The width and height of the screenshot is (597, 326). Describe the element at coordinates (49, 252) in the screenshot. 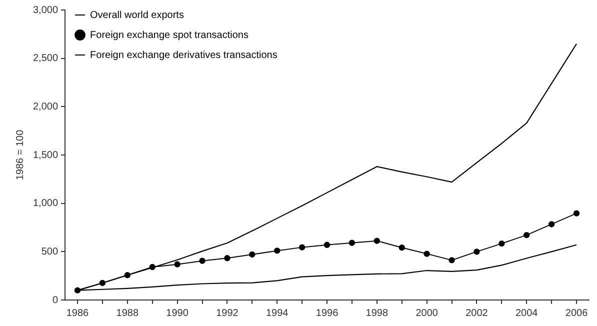

I see `y-tick-label: 500` at that location.